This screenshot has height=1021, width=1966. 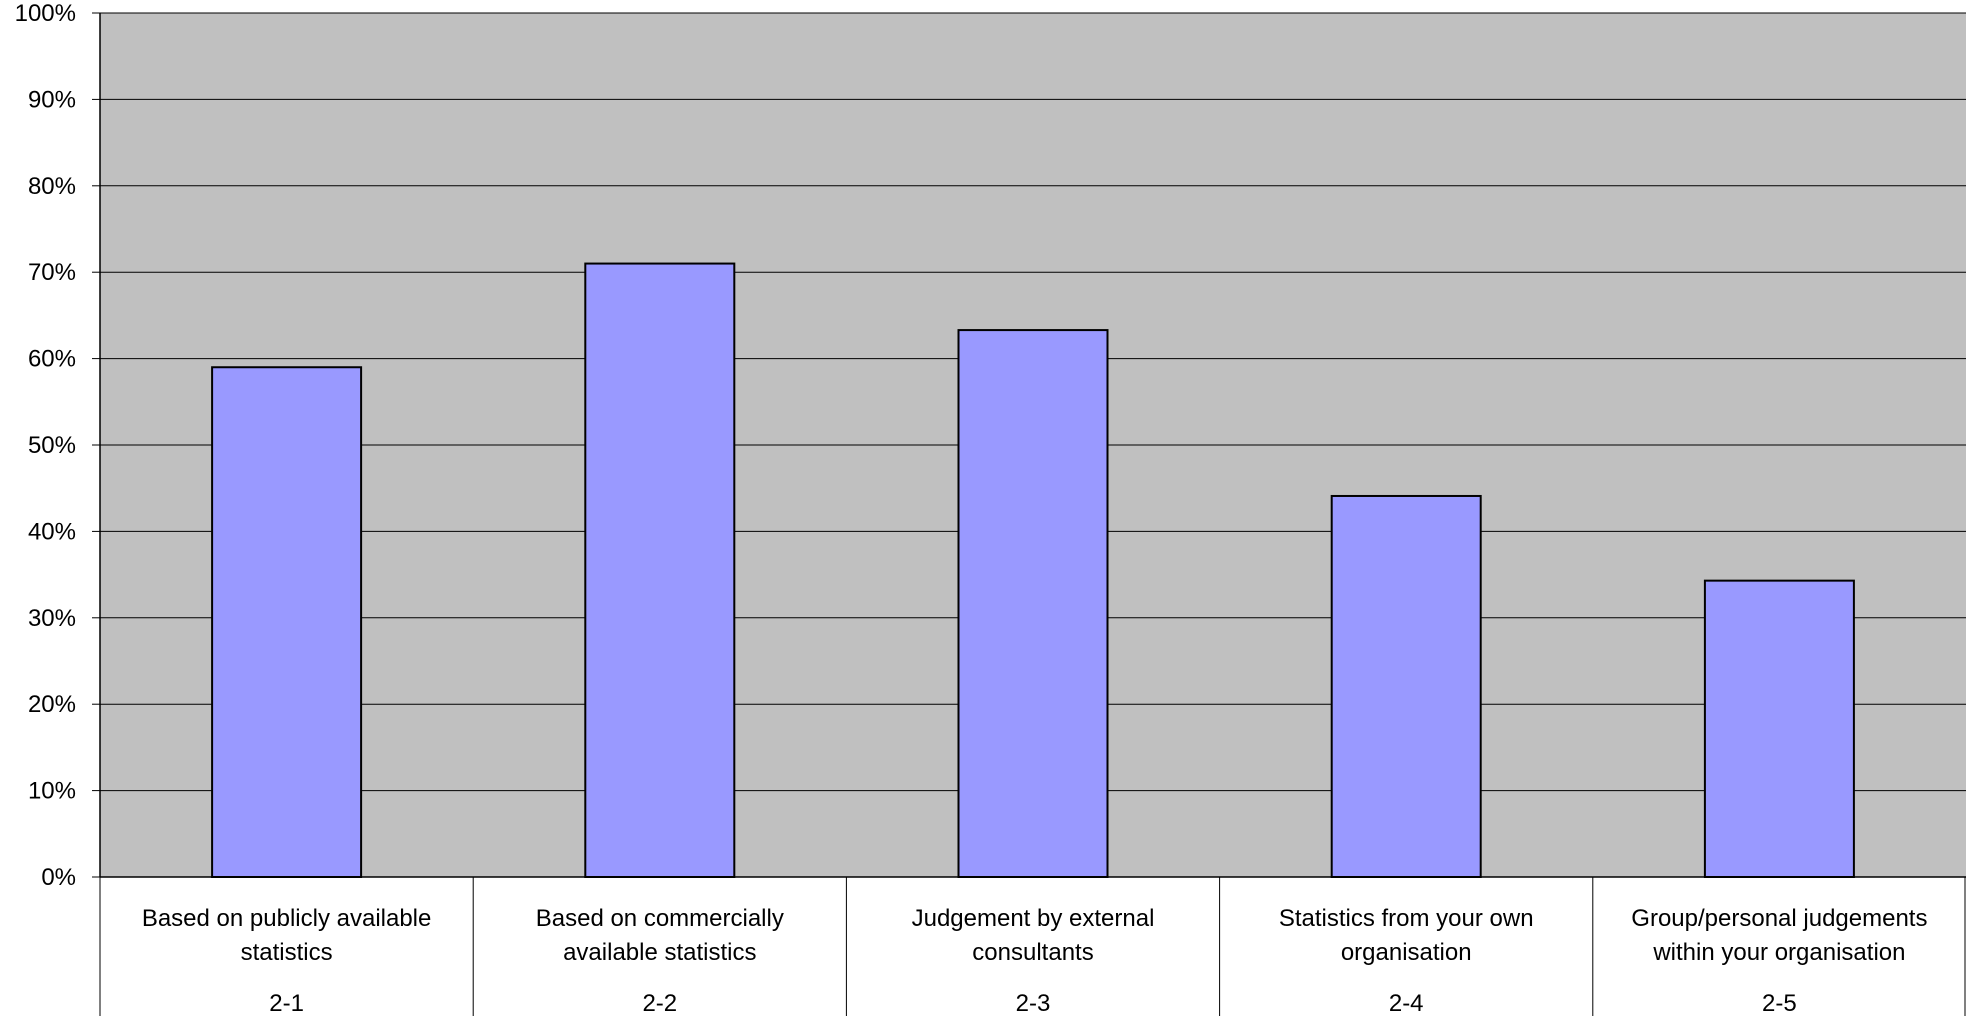 What do you see at coordinates (52, 791) in the screenshot?
I see `y-tick-label: 10%` at bounding box center [52, 791].